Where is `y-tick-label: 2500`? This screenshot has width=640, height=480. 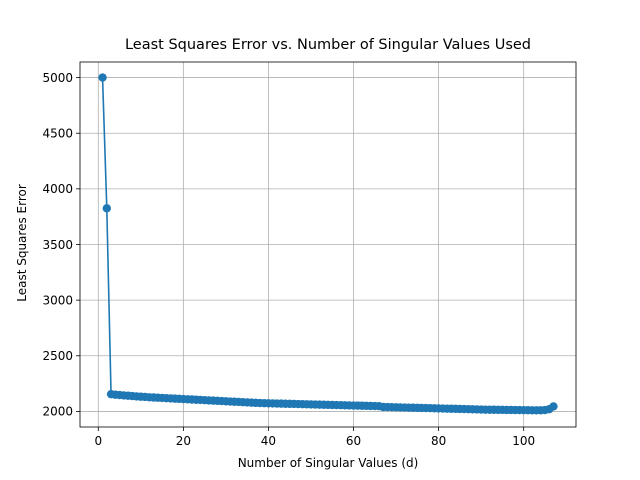 y-tick-label: 2500 is located at coordinates (57, 356).